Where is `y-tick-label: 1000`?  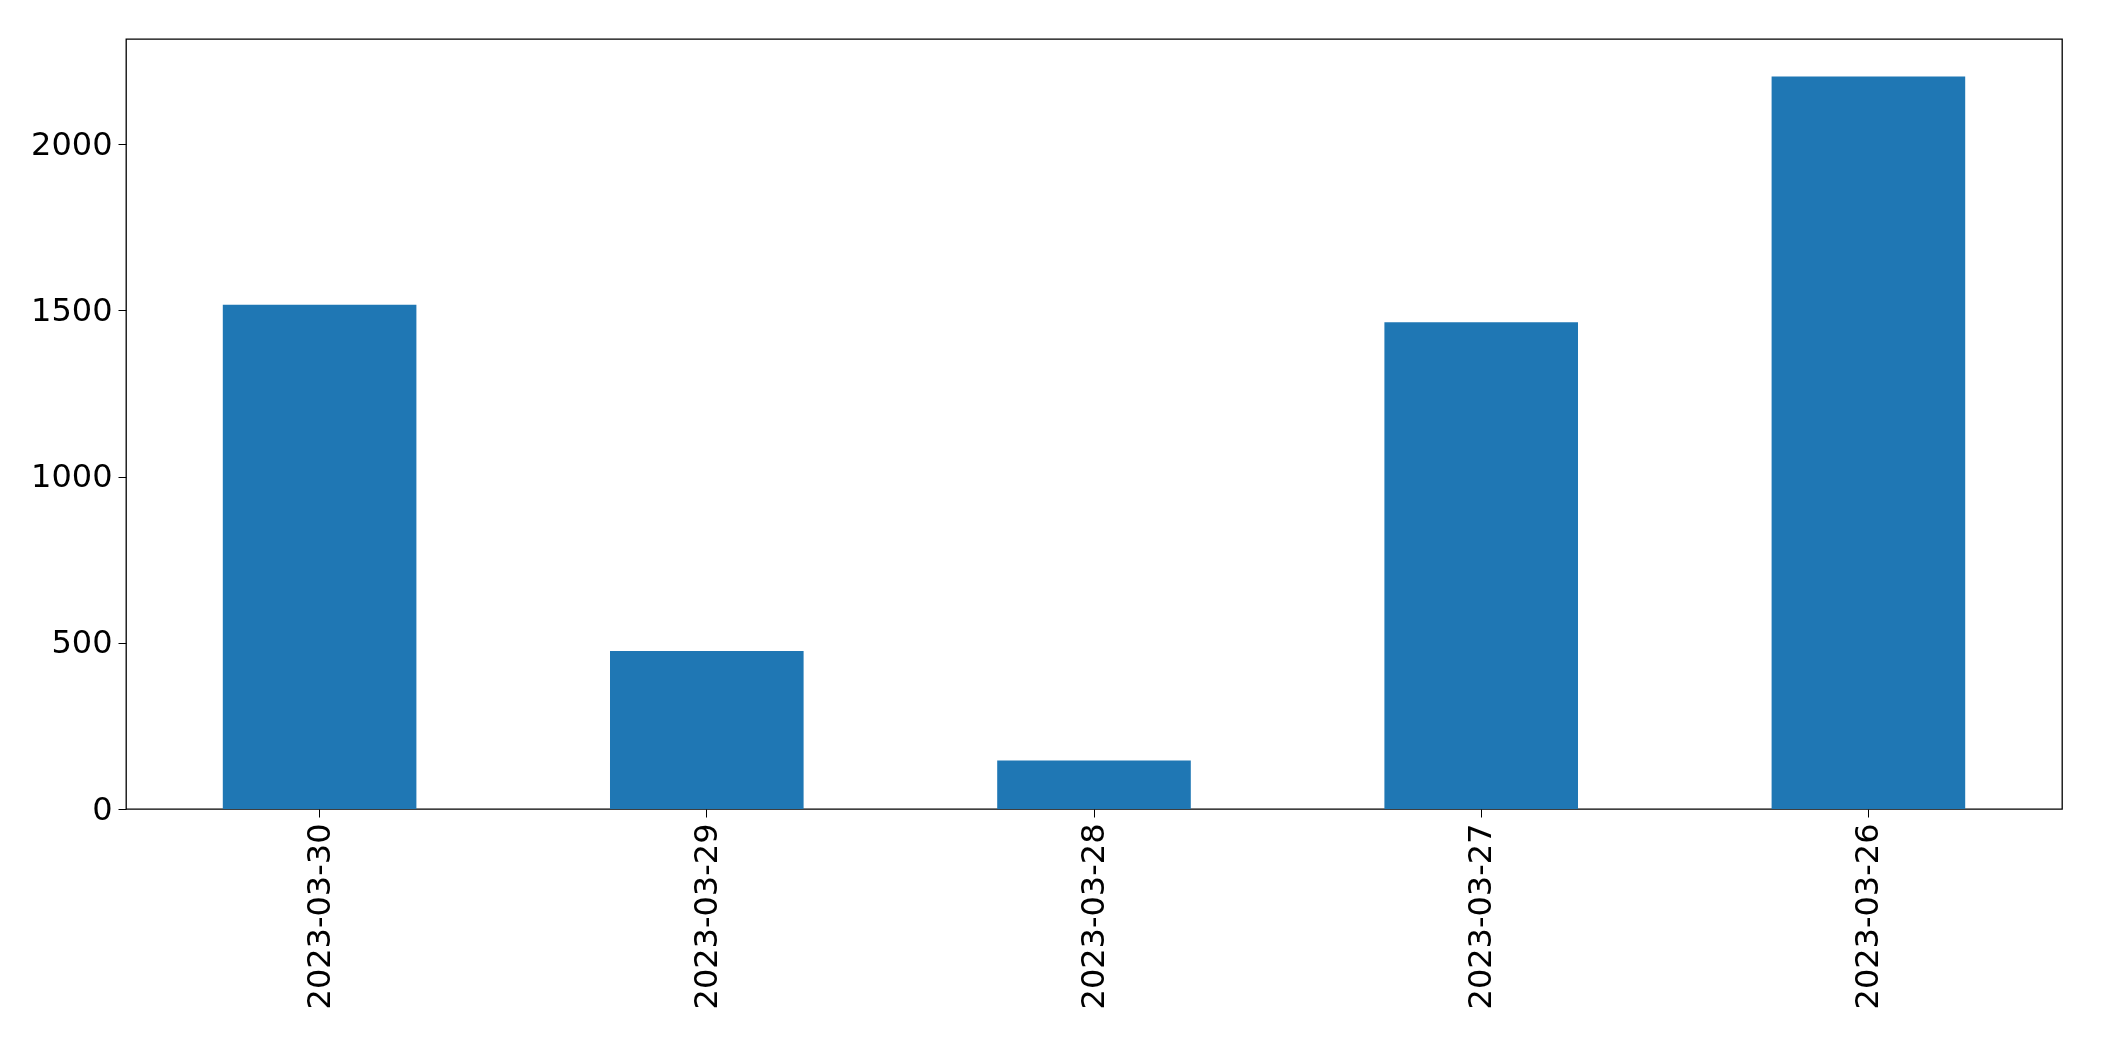 y-tick-label: 1000 is located at coordinates (72, 476).